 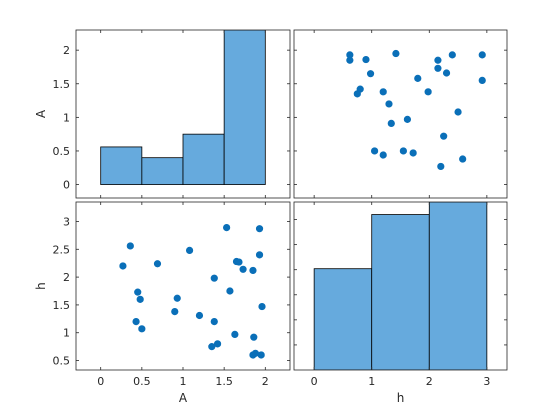 I want to click on scatter-A-vs-h-xtick-label-2: 1, so click(x=183, y=381).